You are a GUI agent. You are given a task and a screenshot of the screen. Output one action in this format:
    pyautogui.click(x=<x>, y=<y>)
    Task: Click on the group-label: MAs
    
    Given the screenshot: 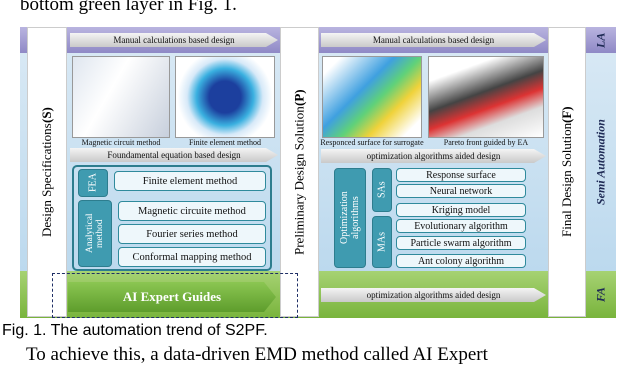 What is the action you would take?
    pyautogui.click(x=382, y=242)
    